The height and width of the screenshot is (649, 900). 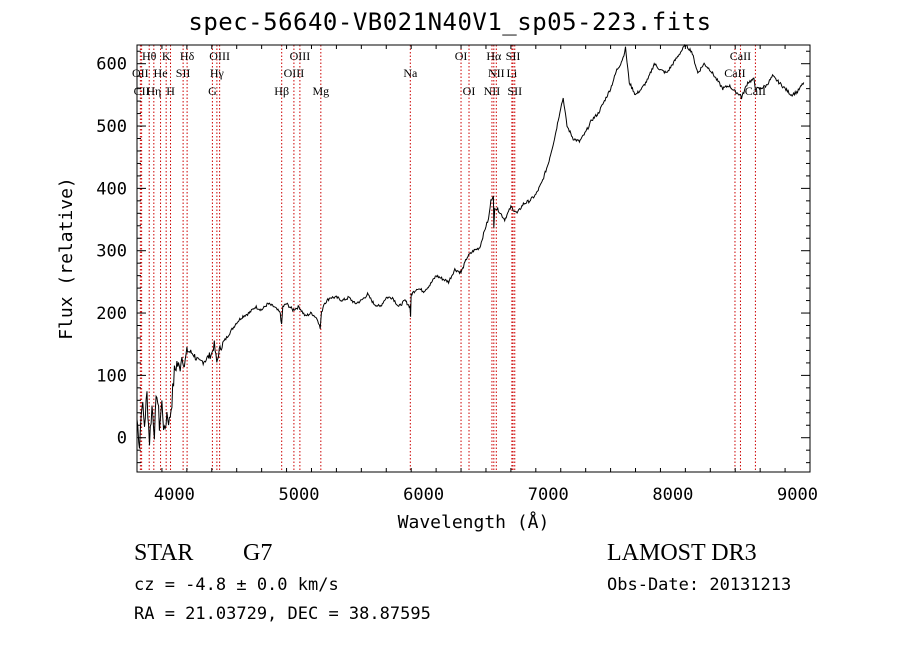 I want to click on line-label-21: G, so click(x=212, y=91).